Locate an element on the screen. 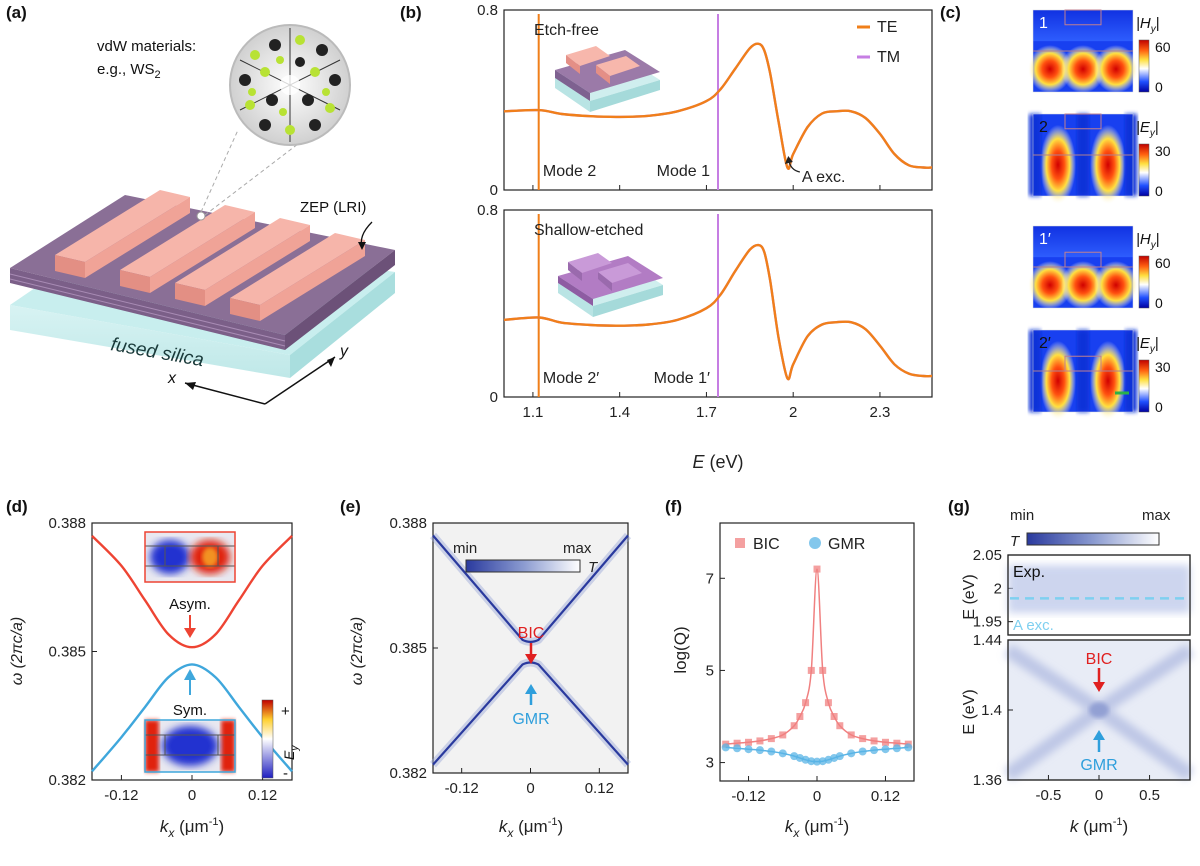 The height and width of the screenshot is (866, 1200). f-xtick-label: -0.12 is located at coordinates (748, 796).